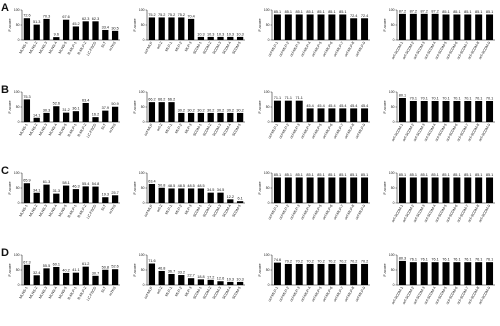 The height and width of the screenshot is (326, 500). I want to click on value-label: 60.1, so click(56, 264).